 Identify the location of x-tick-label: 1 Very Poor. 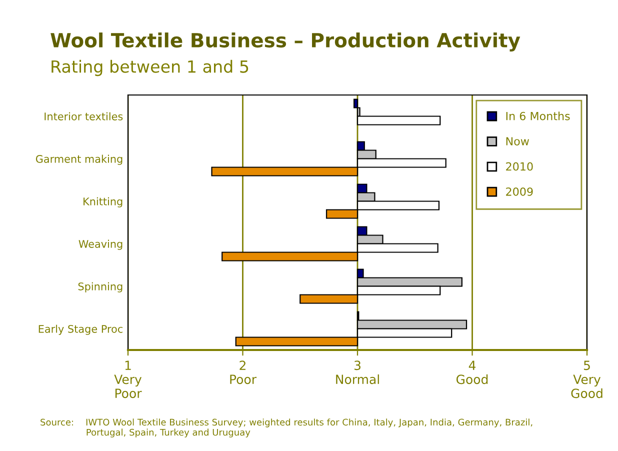
(128, 379).